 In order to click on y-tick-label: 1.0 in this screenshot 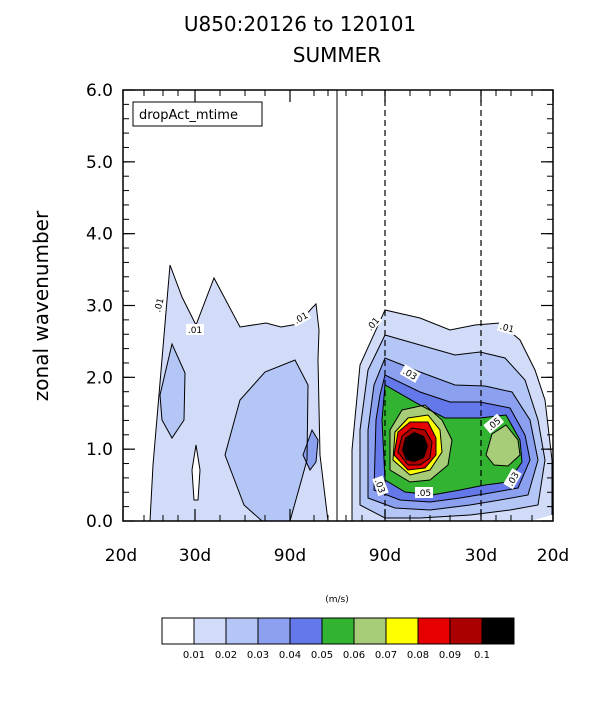, I will do `click(99, 450)`.